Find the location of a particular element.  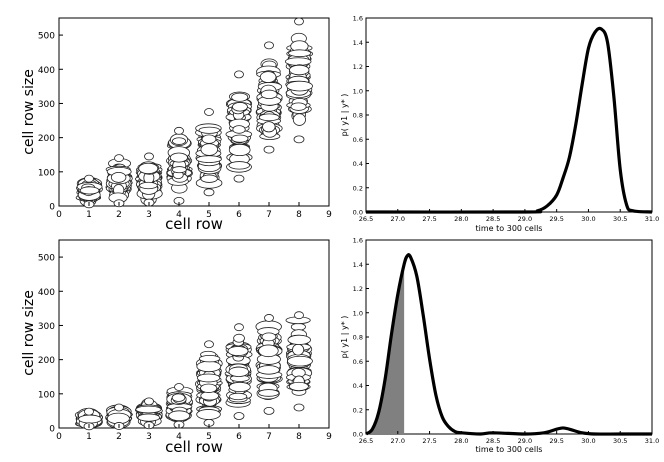

scatter-marks is located at coordinates (194, 113).